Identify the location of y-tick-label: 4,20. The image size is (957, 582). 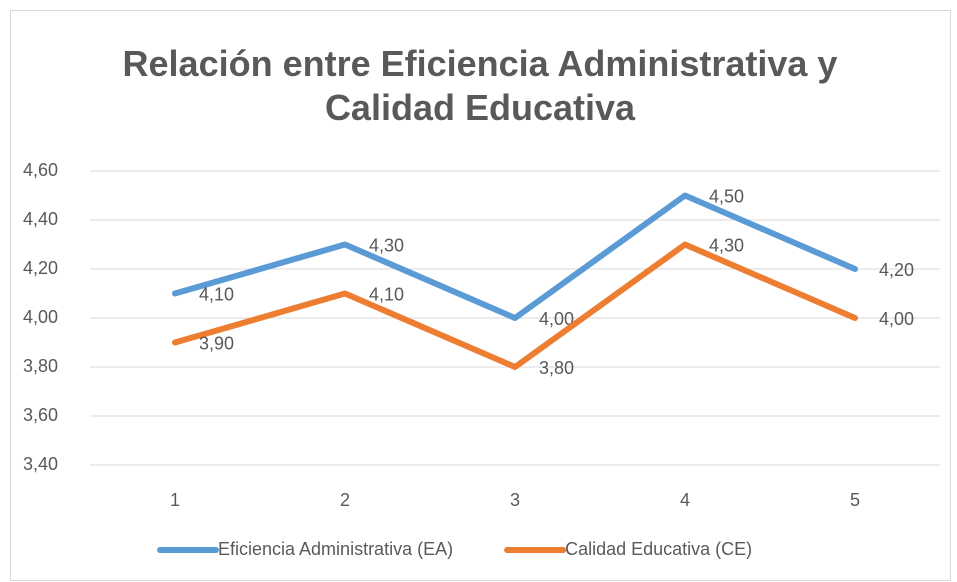
(40, 268).